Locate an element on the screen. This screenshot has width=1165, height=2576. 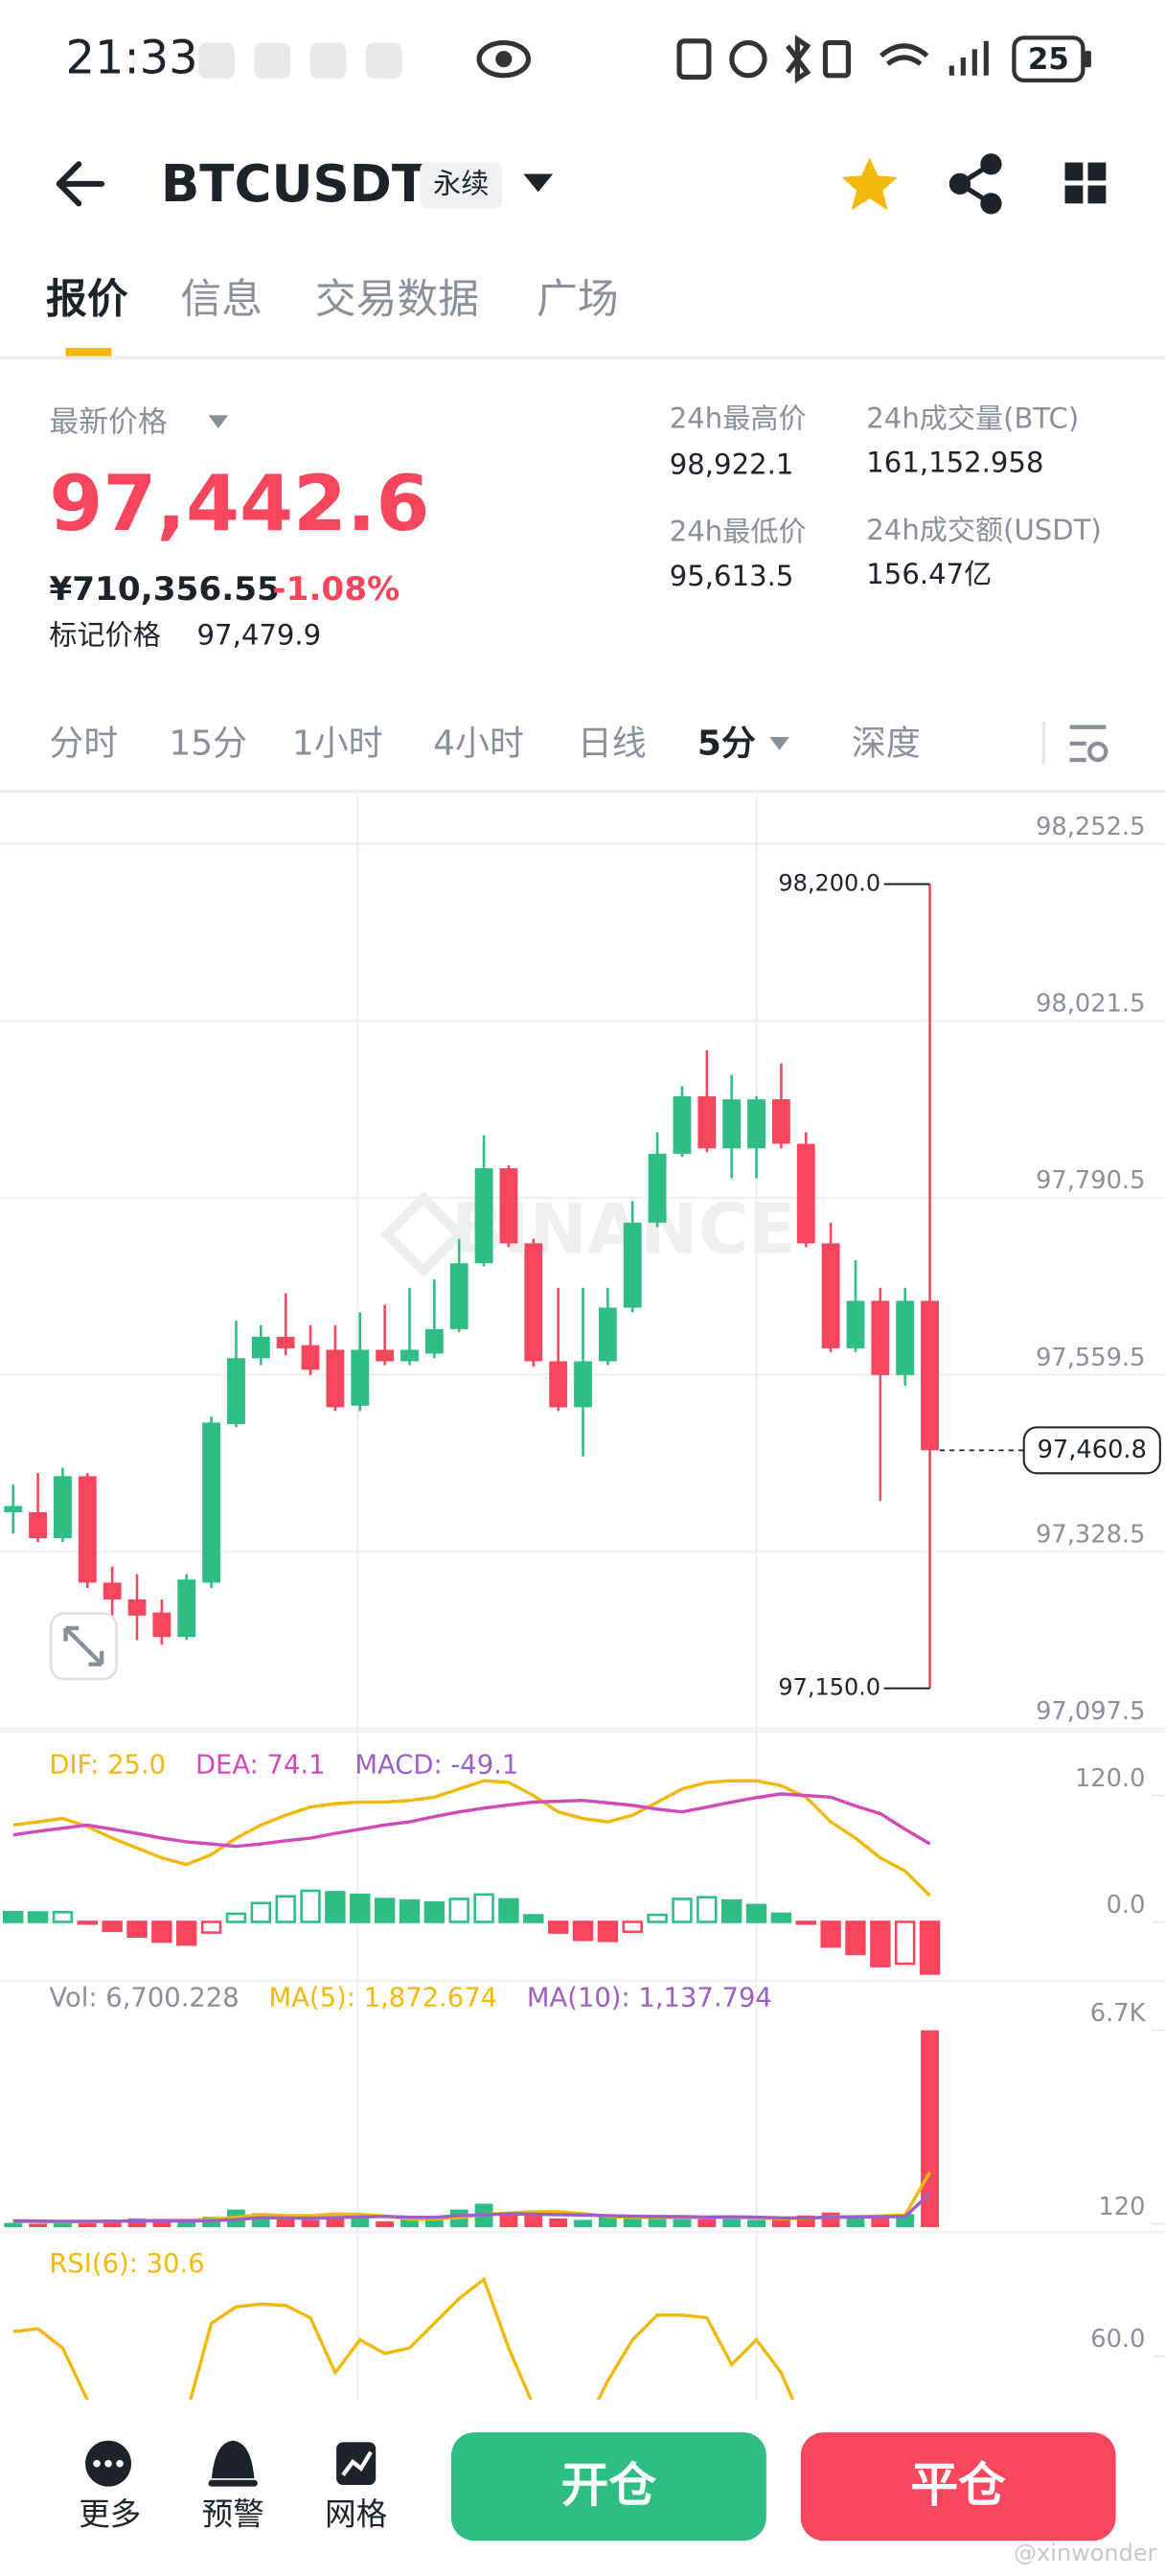
open-label: 开仓 is located at coordinates (609, 2485).